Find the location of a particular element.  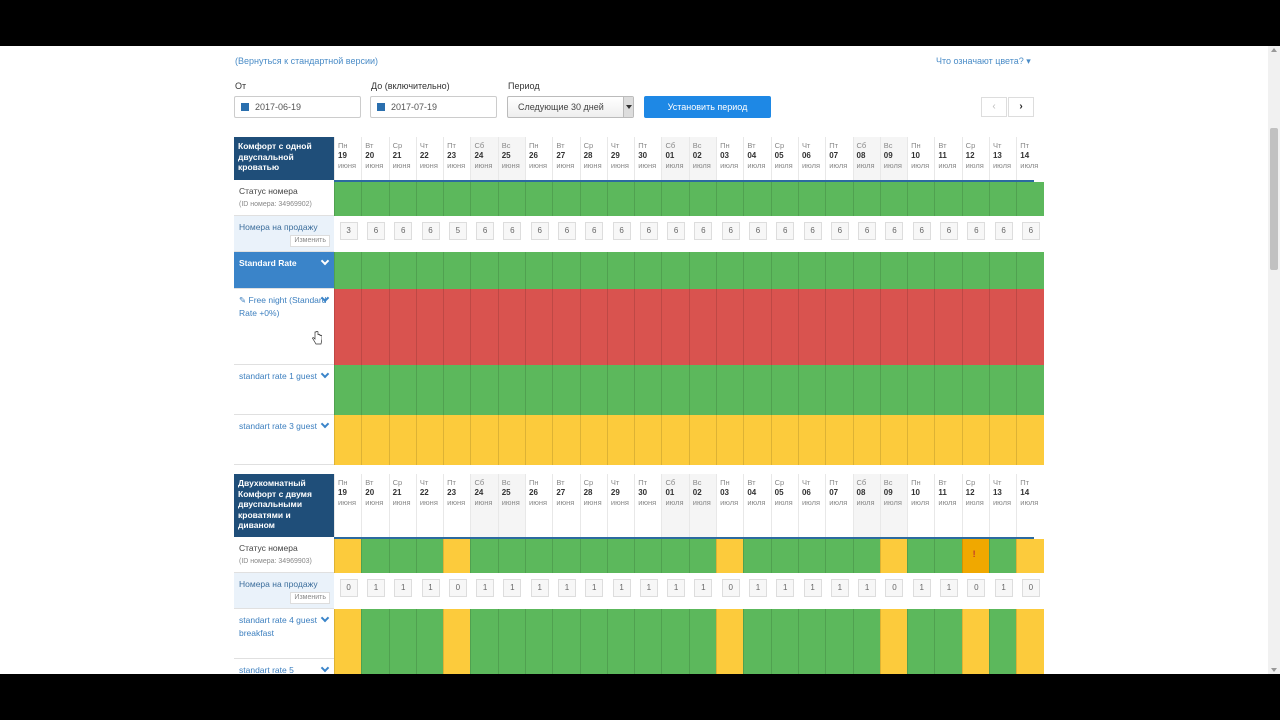

chevron-down-icon is located at coordinates (325, 374).